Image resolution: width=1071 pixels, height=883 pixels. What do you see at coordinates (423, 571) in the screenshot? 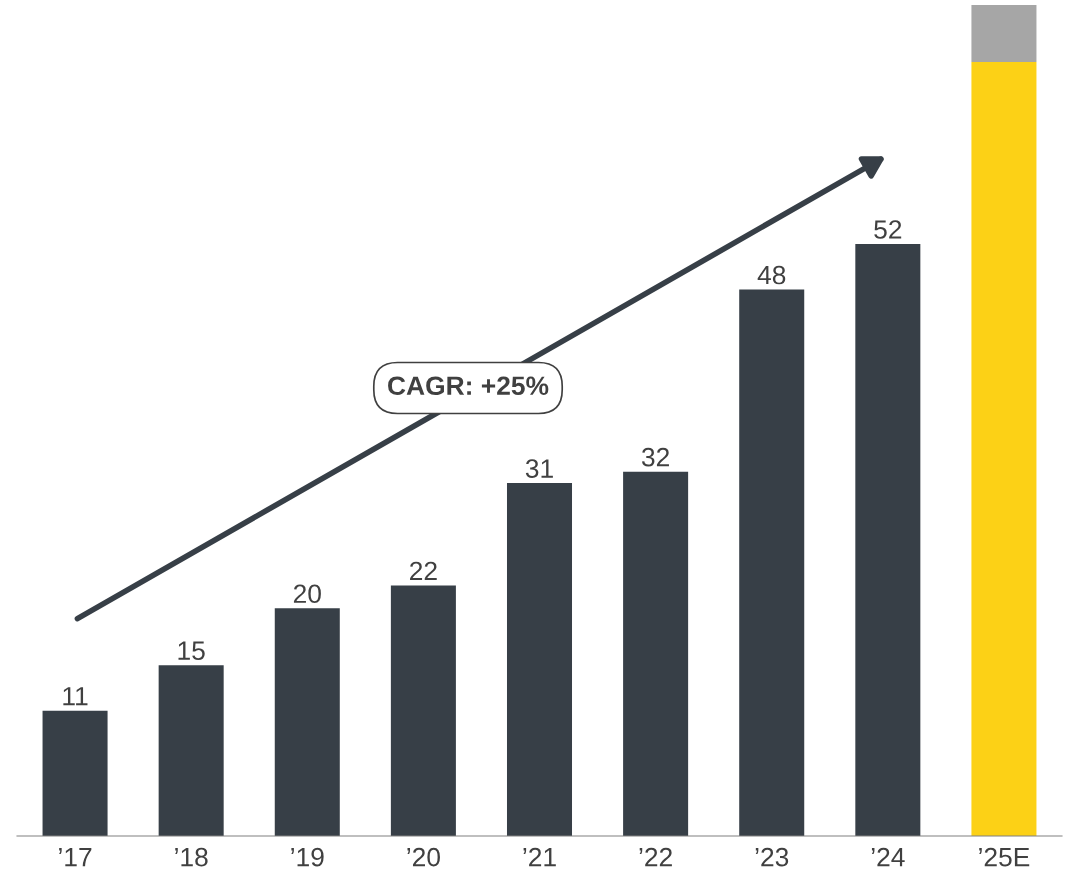
I see `data-label: 22` at bounding box center [423, 571].